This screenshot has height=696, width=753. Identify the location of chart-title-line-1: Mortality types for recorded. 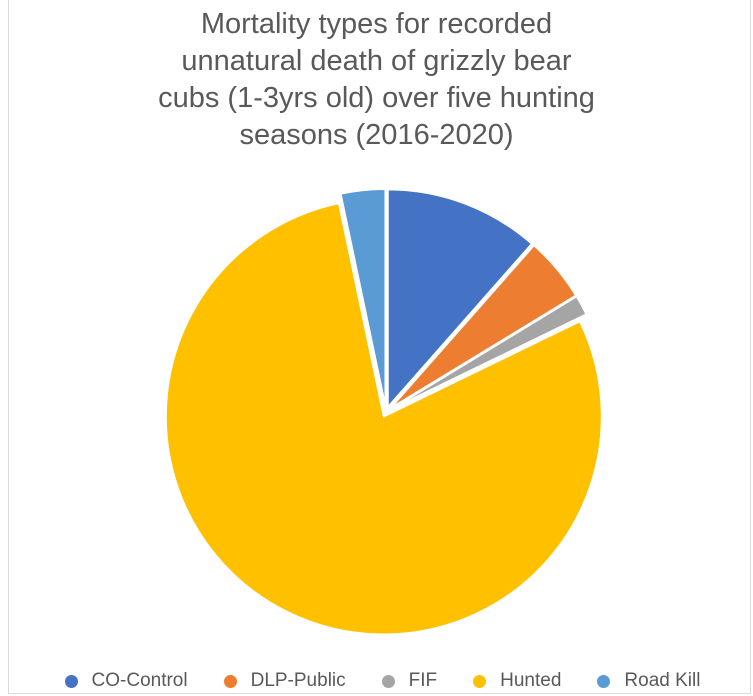
(376, 24).